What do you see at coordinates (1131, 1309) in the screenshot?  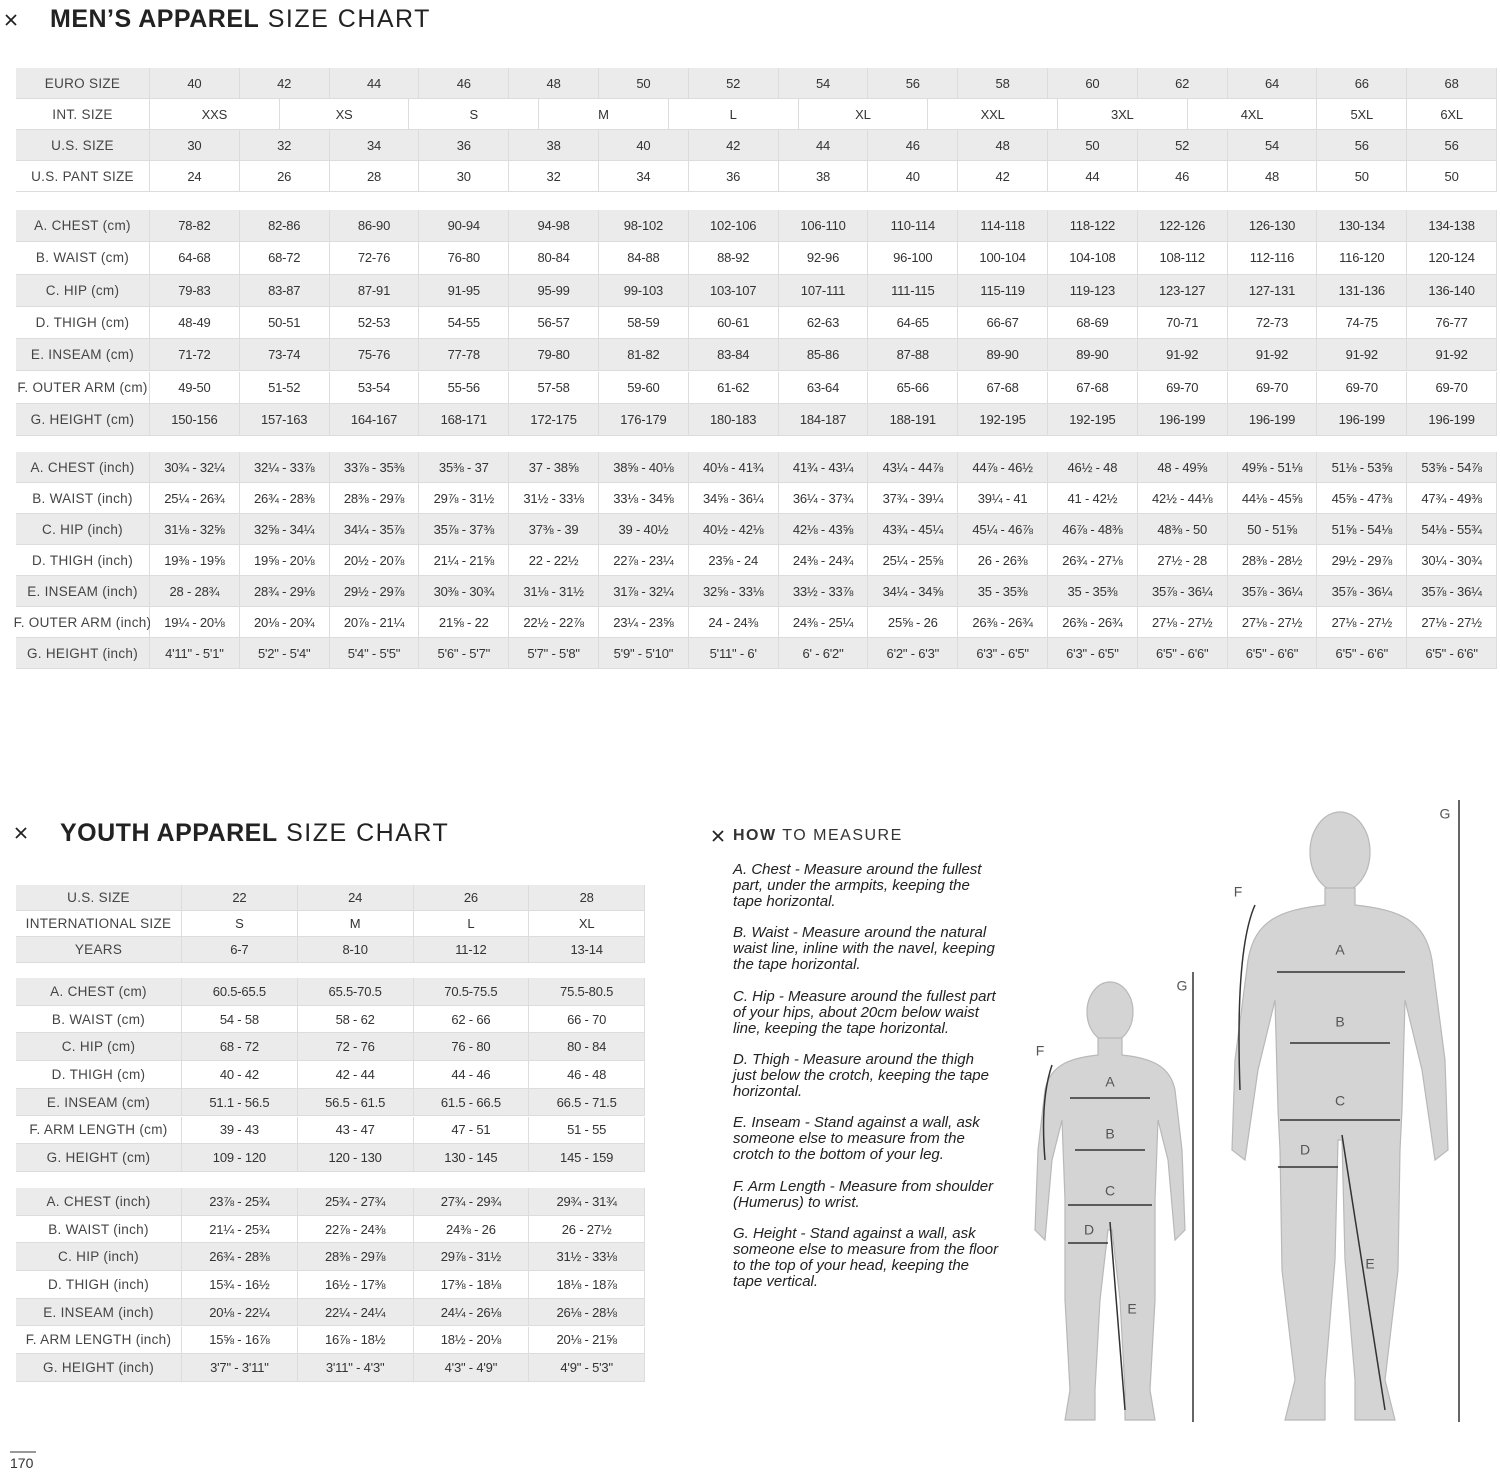 I see `figure-label: E` at bounding box center [1131, 1309].